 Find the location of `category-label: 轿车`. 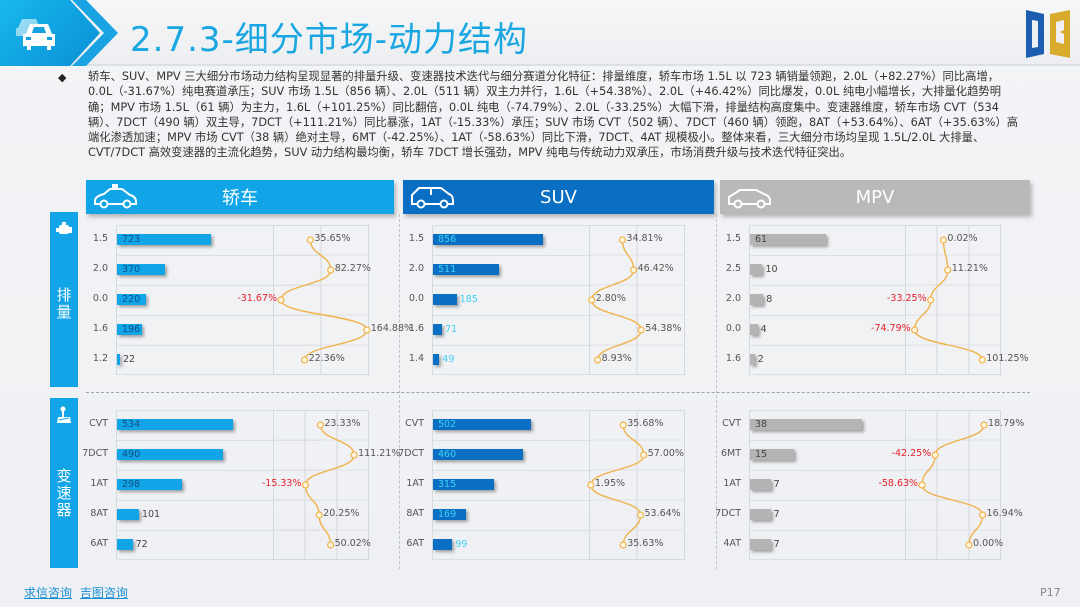

category-label: 轿车 is located at coordinates (240, 198).